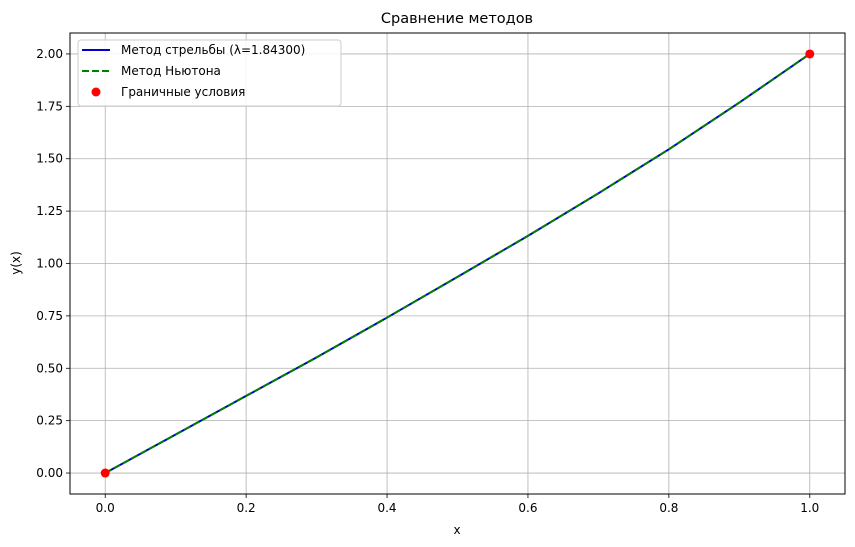 The image size is (855, 547). What do you see at coordinates (457, 19) in the screenshot?
I see `chart-title: Сравнение методов` at bounding box center [457, 19].